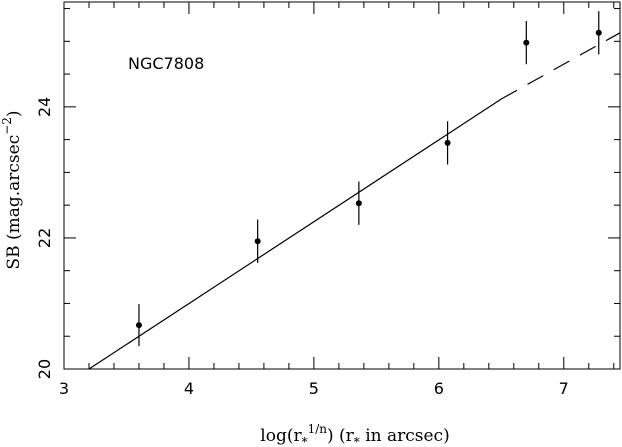 The image size is (622, 447). I want to click on galaxy-name-annotation: NGC7808, so click(166, 63).